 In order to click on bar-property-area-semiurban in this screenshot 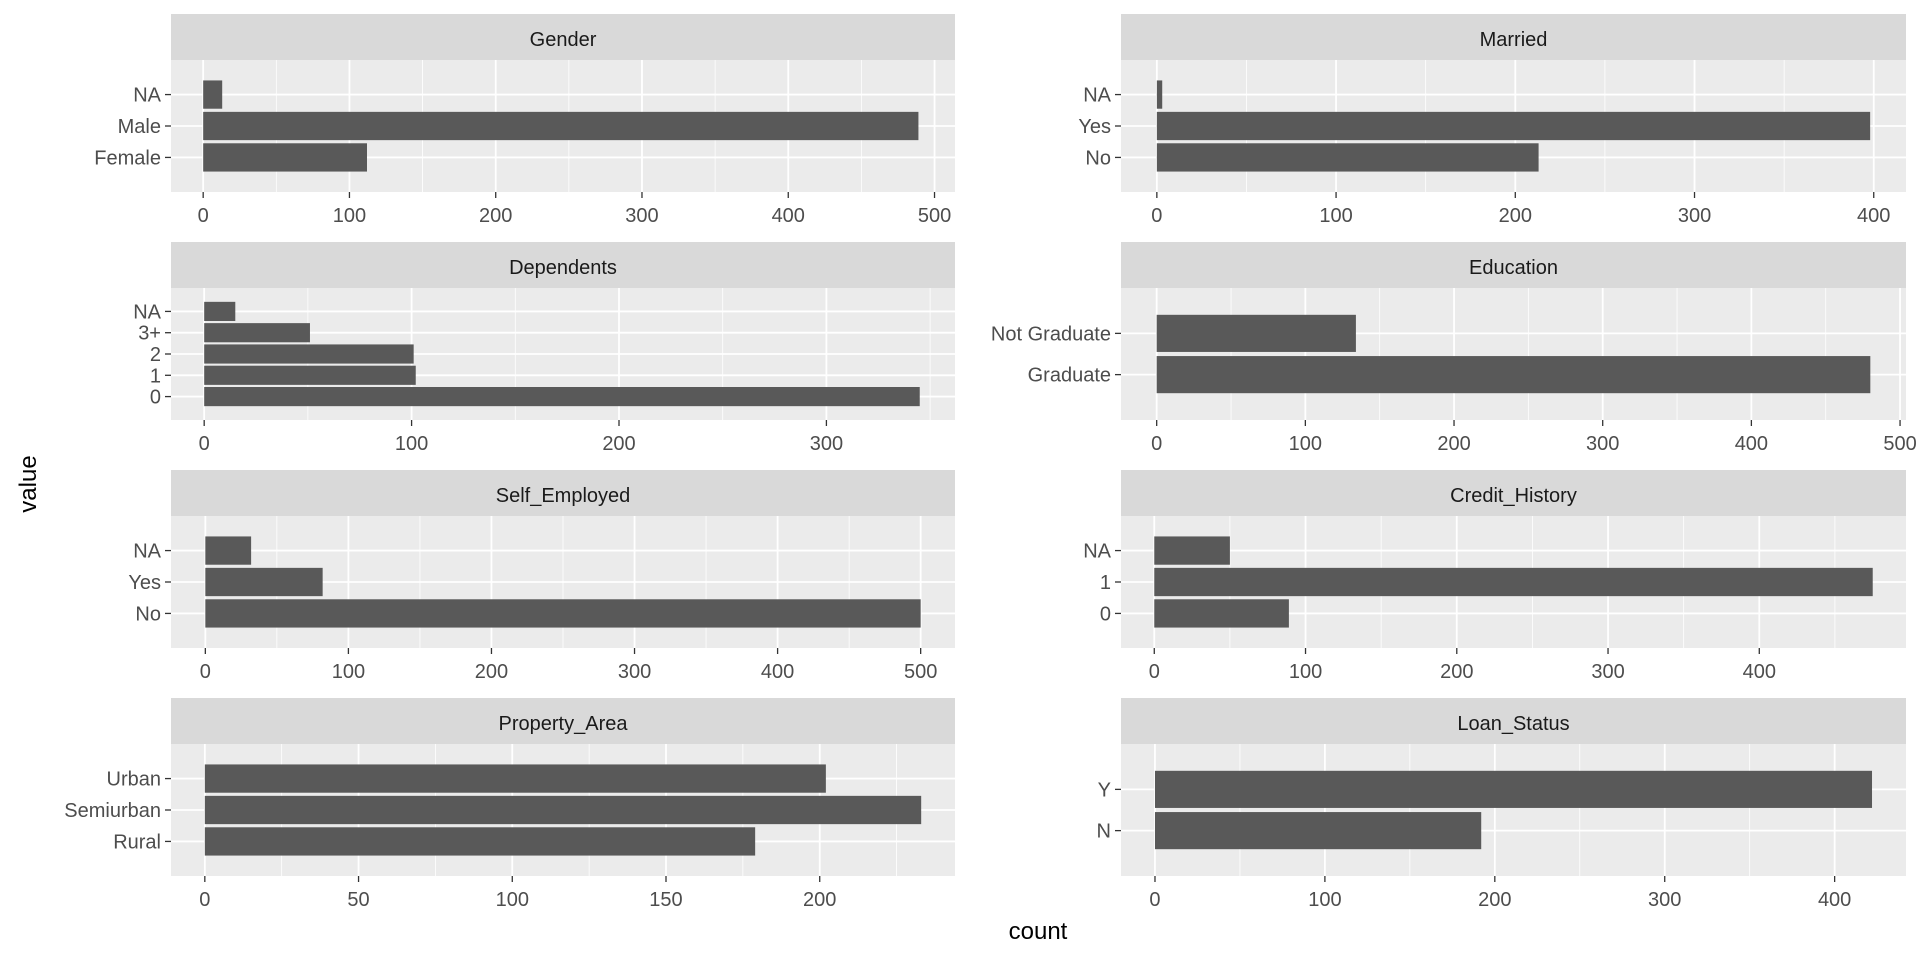, I will do `click(563, 810)`.